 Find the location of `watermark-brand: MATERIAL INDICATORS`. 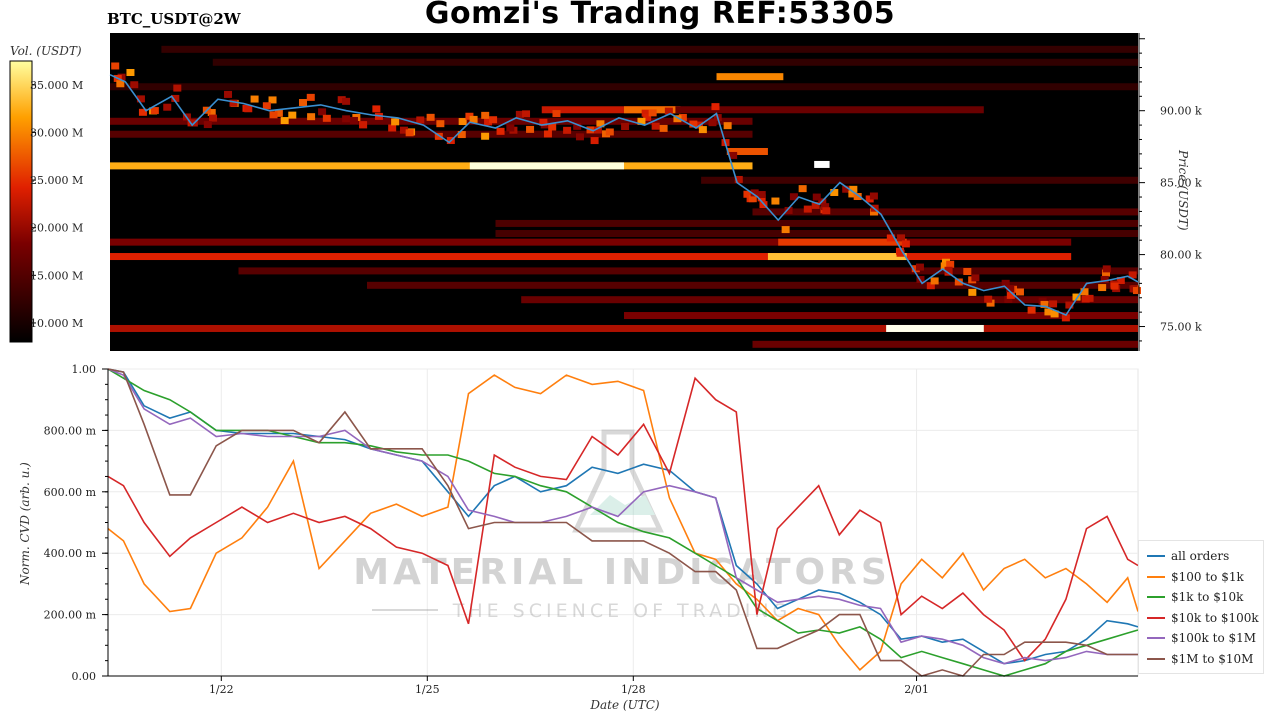

watermark-brand: MATERIAL INDICATORS is located at coordinates (622, 572).